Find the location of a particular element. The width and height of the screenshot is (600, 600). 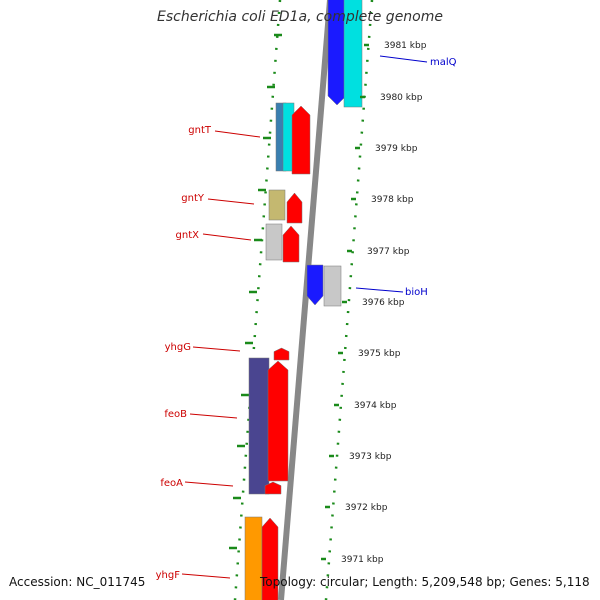

left-tick-ring is located at coordinates (257, 300).